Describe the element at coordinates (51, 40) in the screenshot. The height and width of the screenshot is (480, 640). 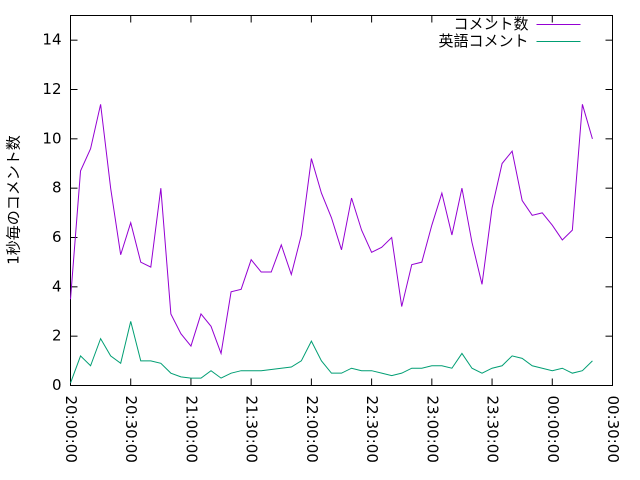
I see `y-tick-label: 14` at that location.